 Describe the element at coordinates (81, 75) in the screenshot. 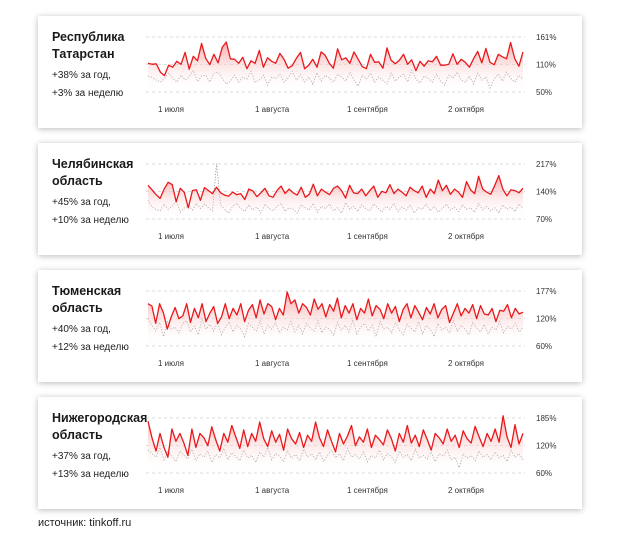

I see `year-growth: +38% за год,` at that location.